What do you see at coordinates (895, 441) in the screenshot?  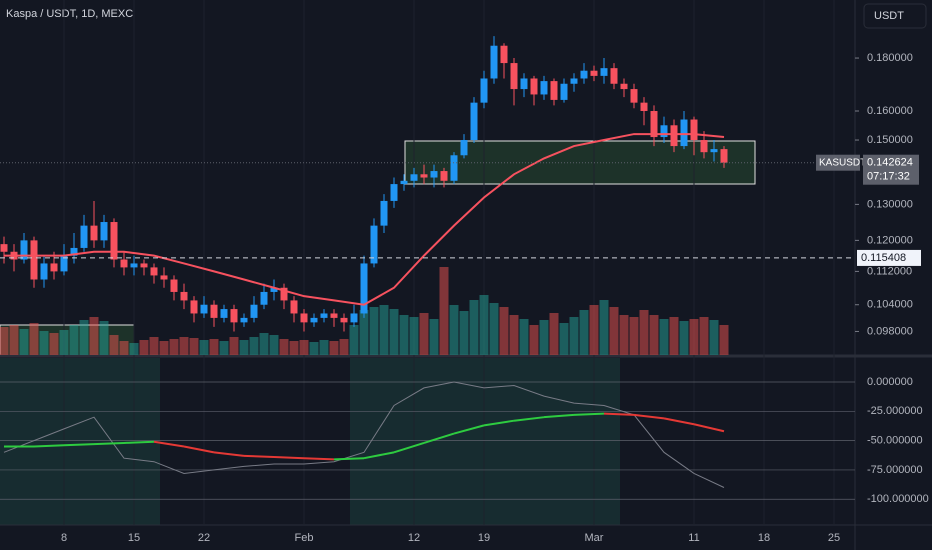 I see `indicator-tick-label: -50.000000` at bounding box center [895, 441].